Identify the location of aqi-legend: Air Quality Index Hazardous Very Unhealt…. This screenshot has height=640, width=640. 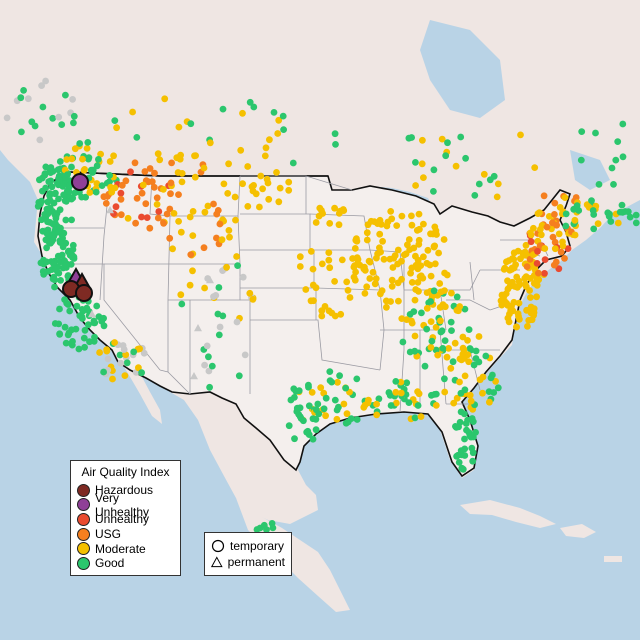
(125, 518).